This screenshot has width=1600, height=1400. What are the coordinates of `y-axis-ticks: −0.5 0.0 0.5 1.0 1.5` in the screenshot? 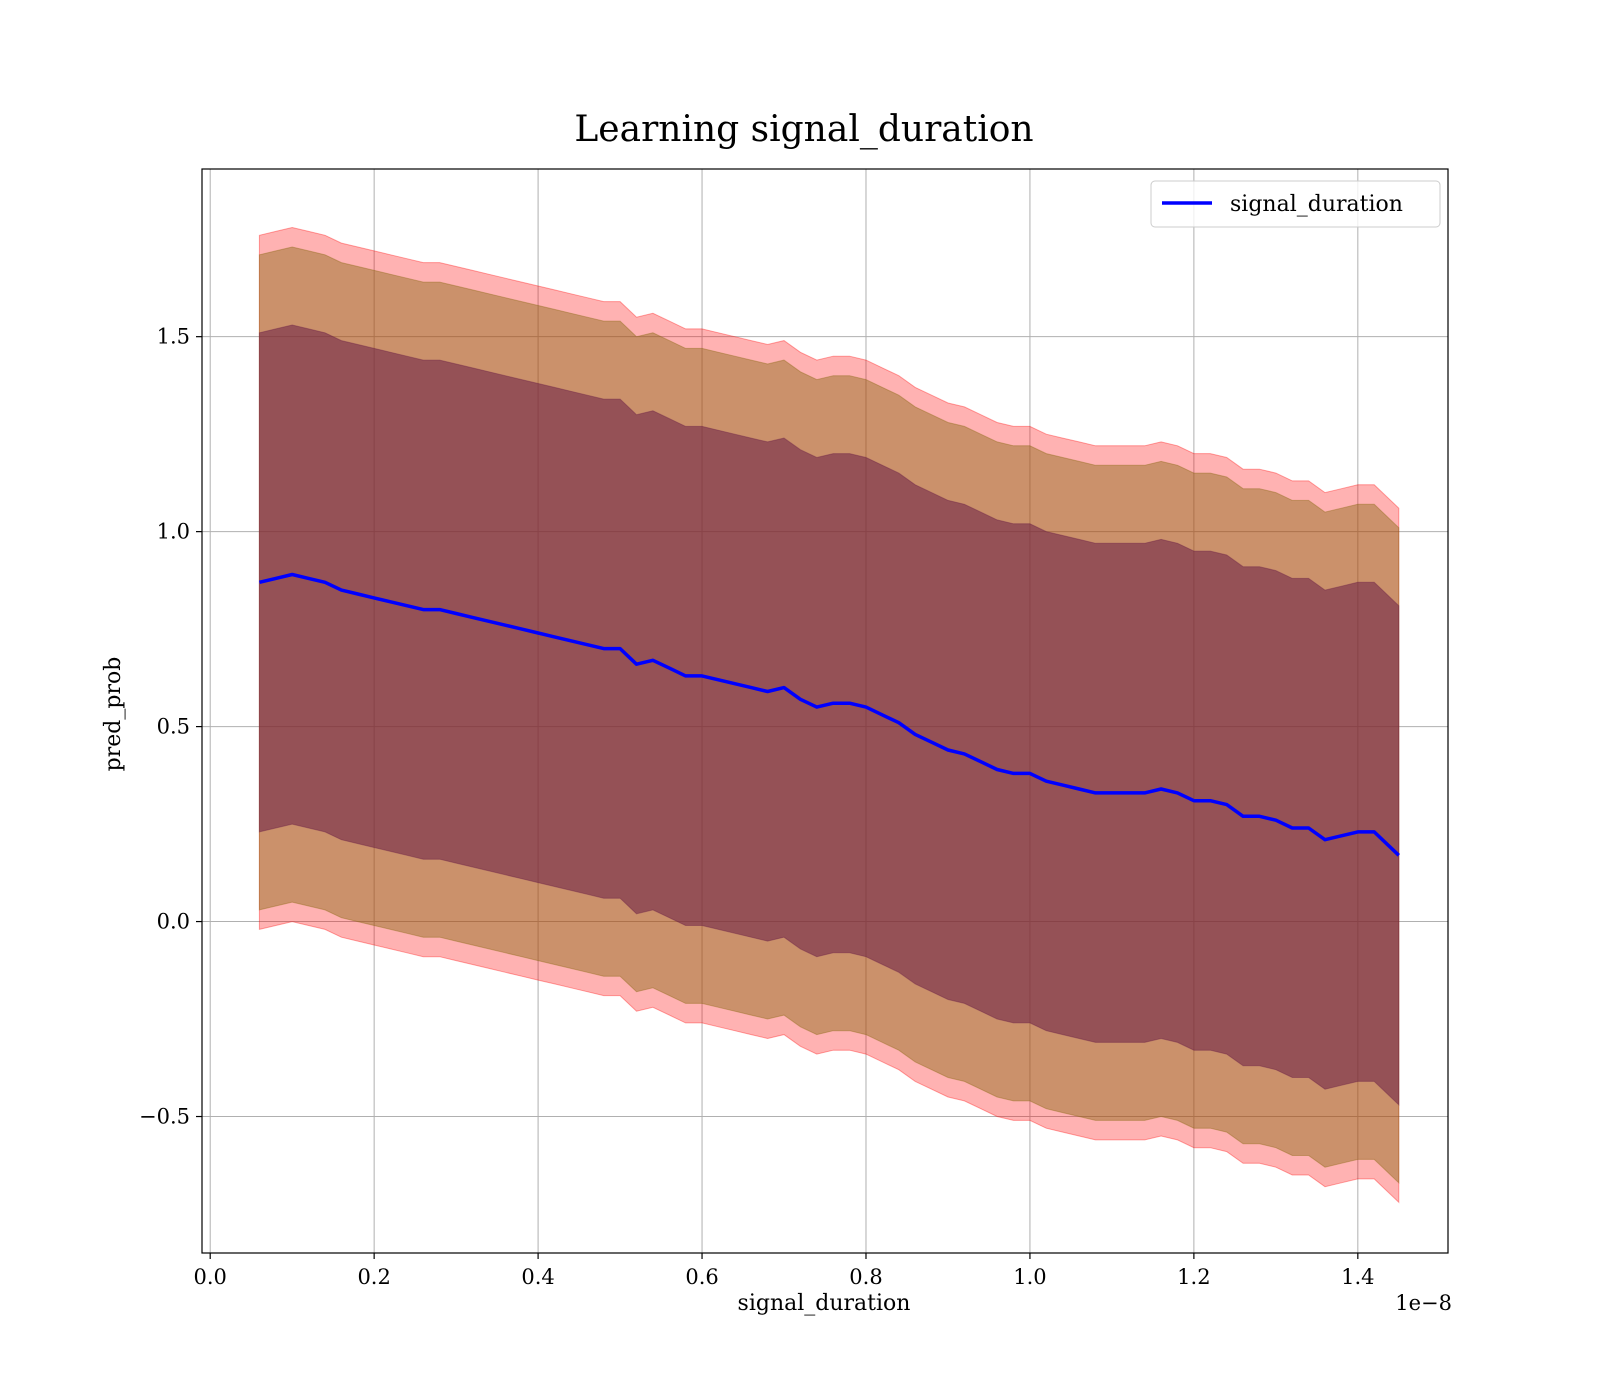 It's located at (170, 727).